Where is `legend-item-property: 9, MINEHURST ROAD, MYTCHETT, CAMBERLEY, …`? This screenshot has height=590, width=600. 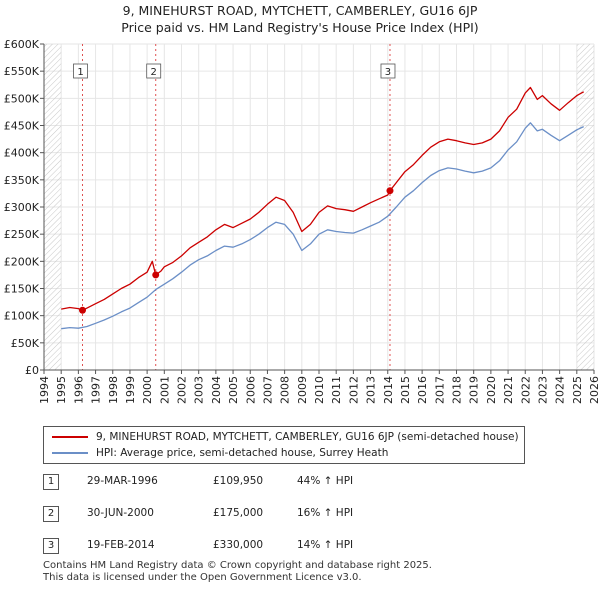 legend-item-property: 9, MINEHURST ROAD, MYTCHETT, CAMBERLEY, … is located at coordinates (285, 437).